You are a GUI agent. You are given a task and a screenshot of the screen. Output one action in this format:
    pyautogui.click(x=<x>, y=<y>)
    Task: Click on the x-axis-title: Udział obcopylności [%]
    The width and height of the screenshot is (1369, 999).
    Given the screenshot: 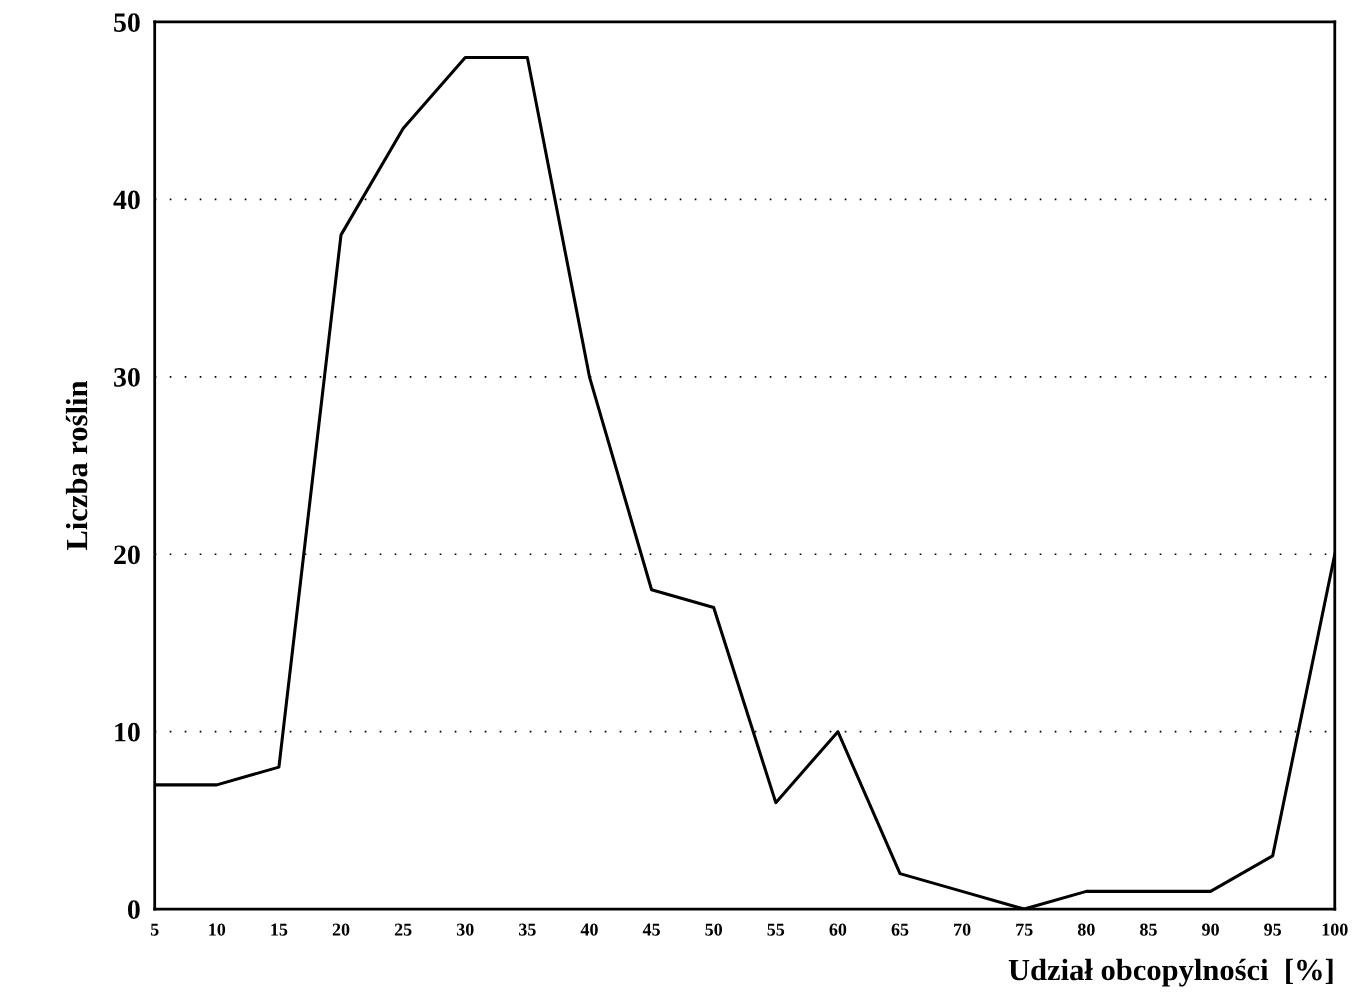 What is the action you would take?
    pyautogui.click(x=1170, y=972)
    